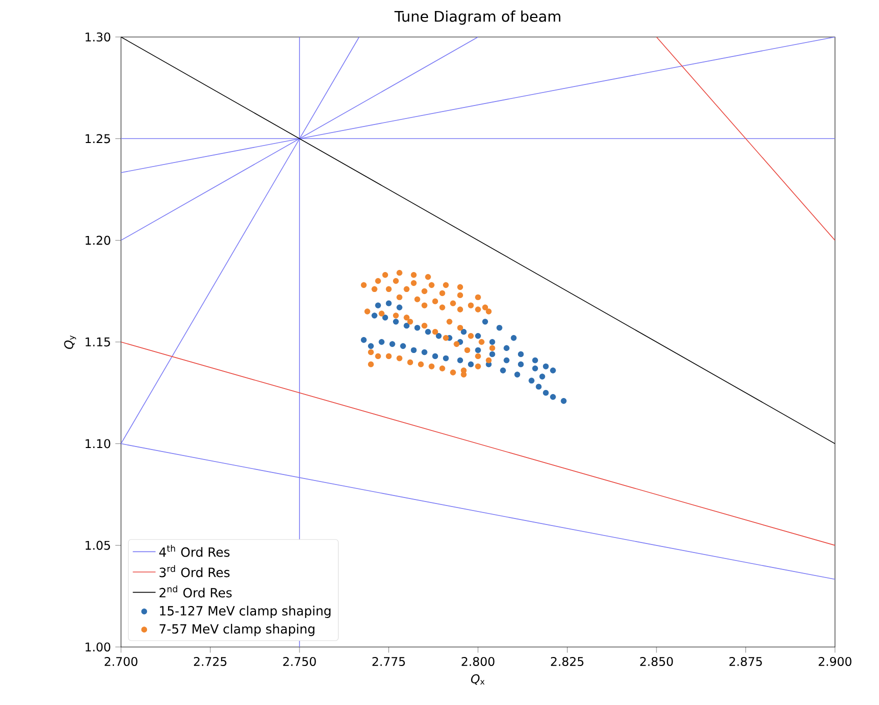 The height and width of the screenshot is (705, 879). Describe the element at coordinates (196, 591) in the screenshot. I see `legend-label: 2$^{nd}$ Ord Res` at that location.